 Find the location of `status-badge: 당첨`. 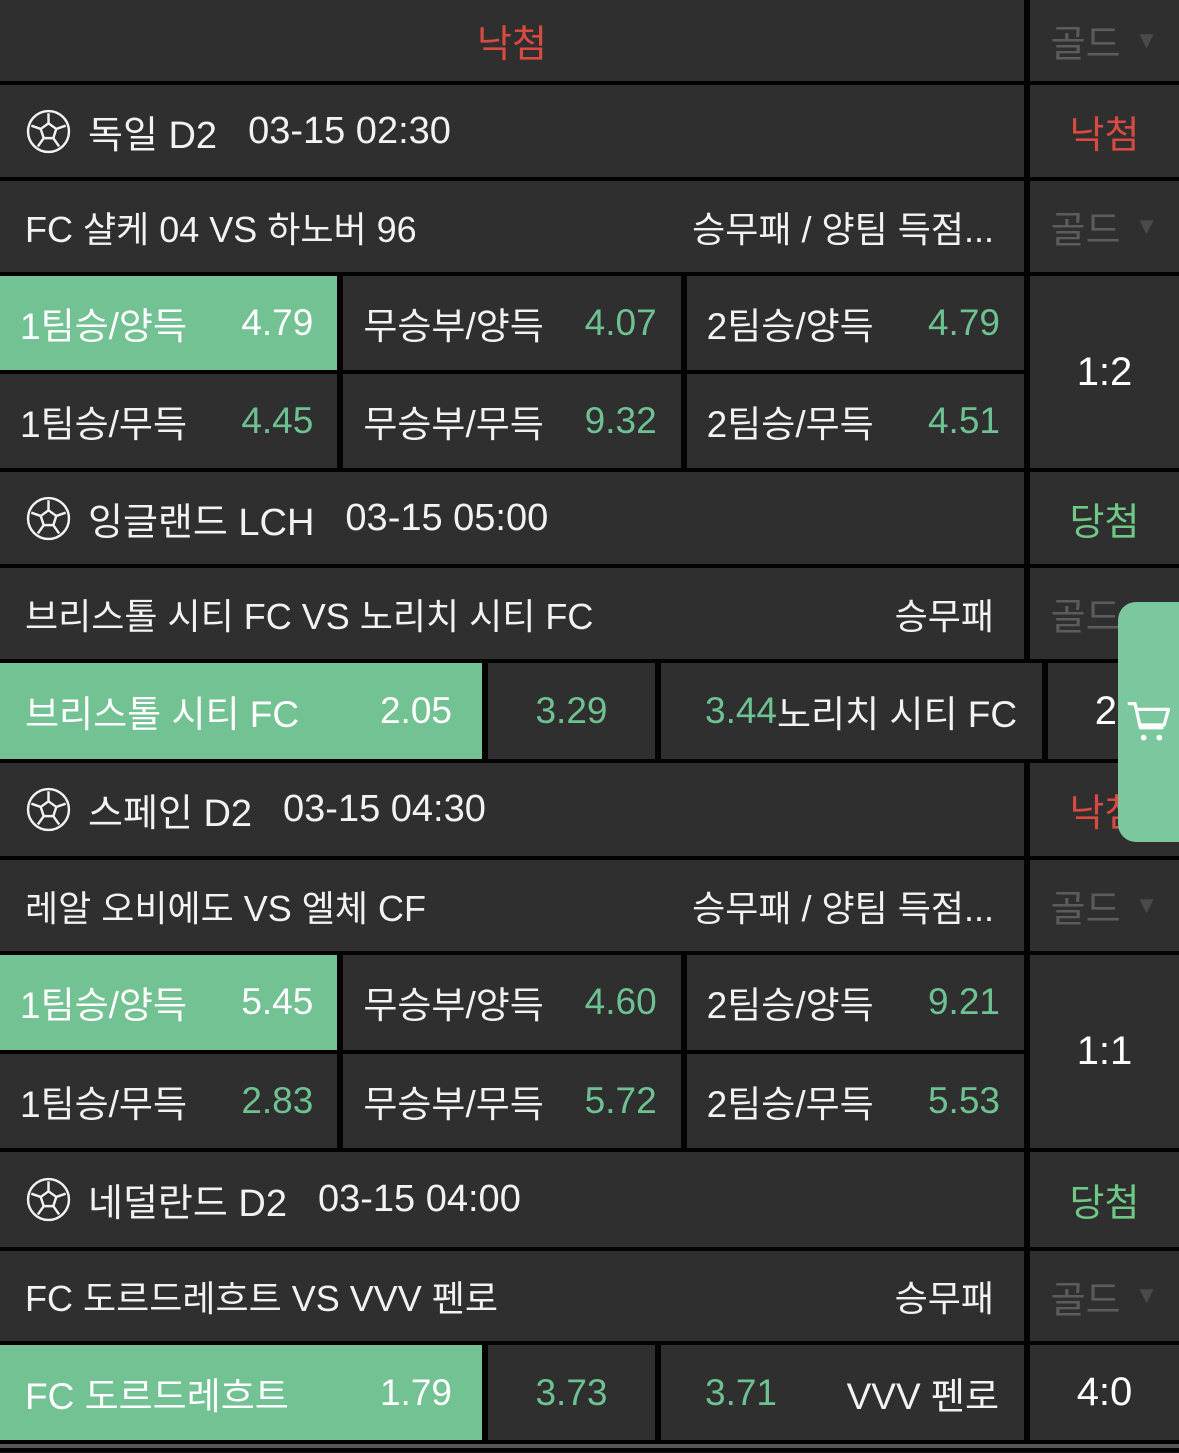

status-badge: 당첨 is located at coordinates (1104, 522).